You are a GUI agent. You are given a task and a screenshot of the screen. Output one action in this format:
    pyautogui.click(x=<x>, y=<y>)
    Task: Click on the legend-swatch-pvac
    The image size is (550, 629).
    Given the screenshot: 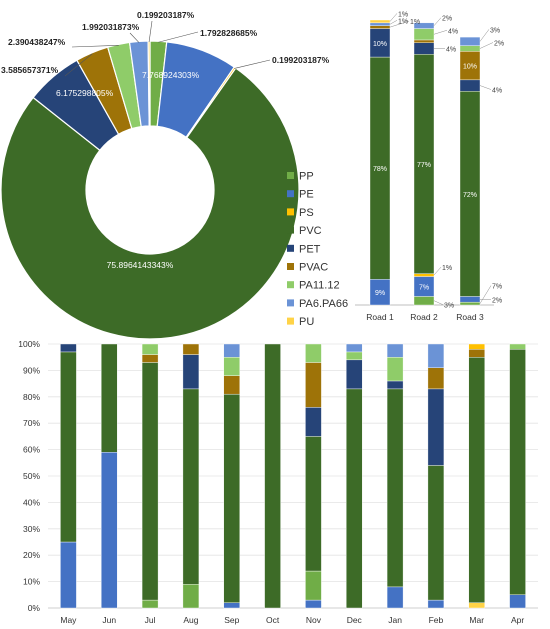 What is the action you would take?
    pyautogui.click(x=290, y=266)
    